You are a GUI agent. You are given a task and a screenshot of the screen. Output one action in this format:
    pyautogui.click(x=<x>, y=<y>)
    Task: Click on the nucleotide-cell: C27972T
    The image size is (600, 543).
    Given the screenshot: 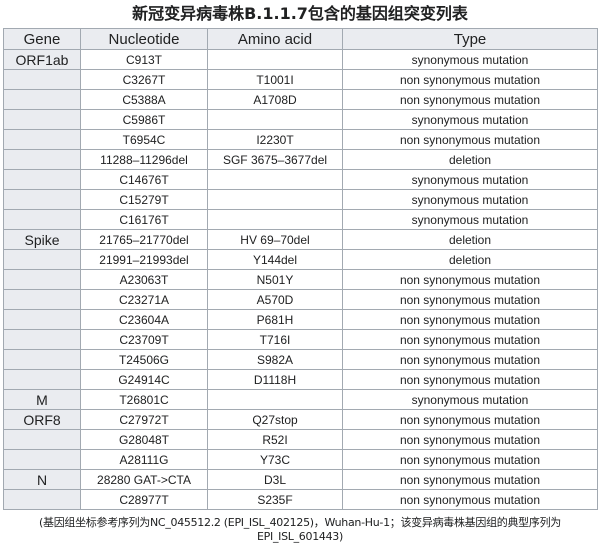 What is the action you would take?
    pyautogui.click(x=144, y=419)
    